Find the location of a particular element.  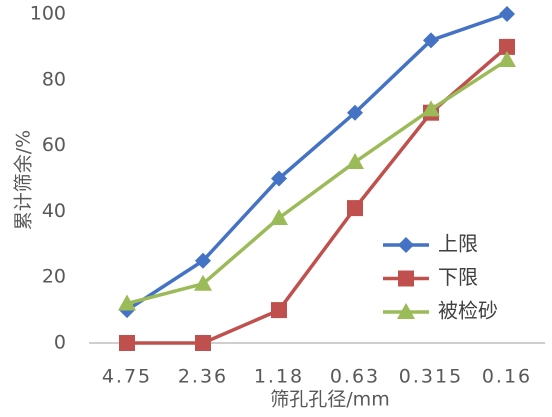

y-tick-label: 20 is located at coordinates (54, 277).